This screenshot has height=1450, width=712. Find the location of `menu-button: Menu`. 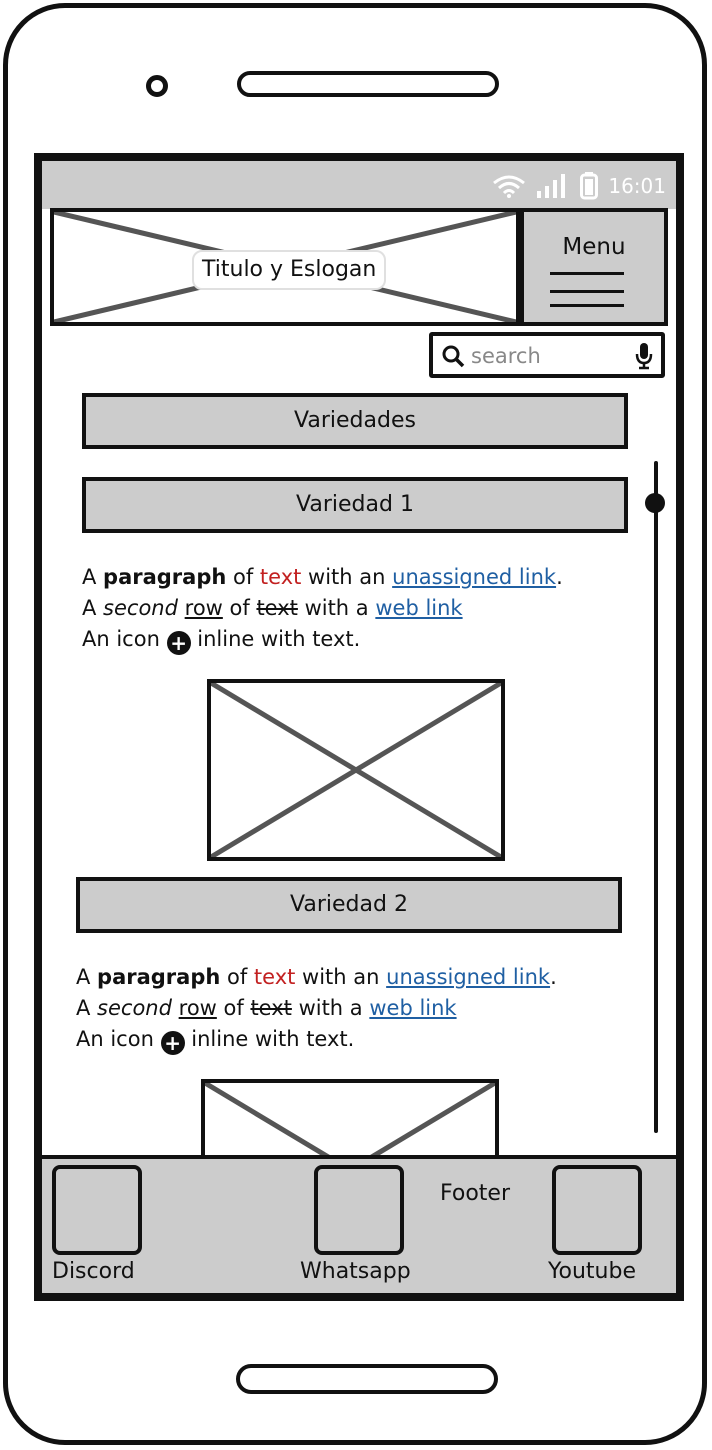

menu-button: Menu is located at coordinates (594, 267).